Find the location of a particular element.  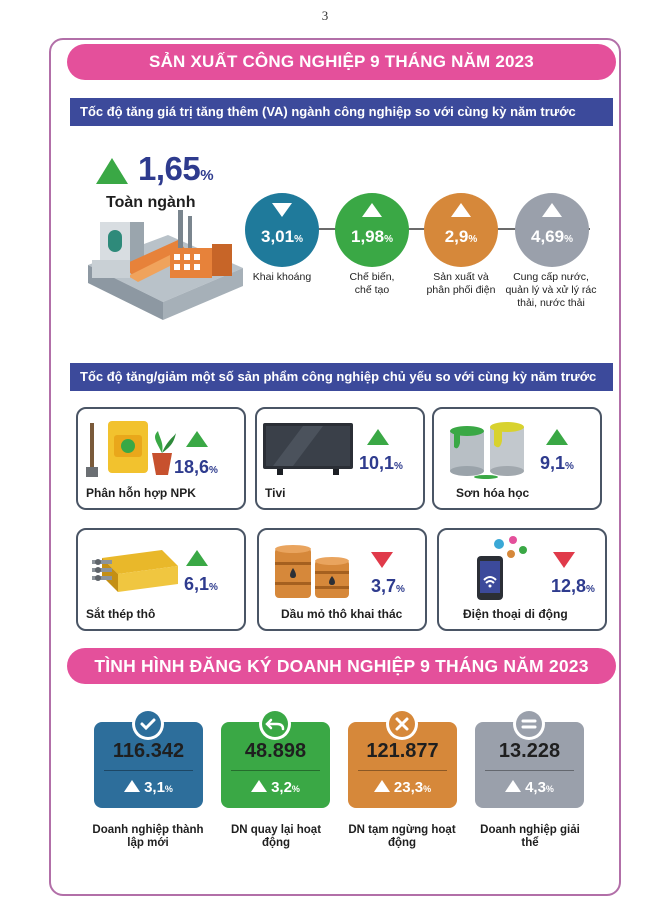

product-card-npk: 18,6% Phân hỗn hợp NPK is located at coordinates (161, 458).